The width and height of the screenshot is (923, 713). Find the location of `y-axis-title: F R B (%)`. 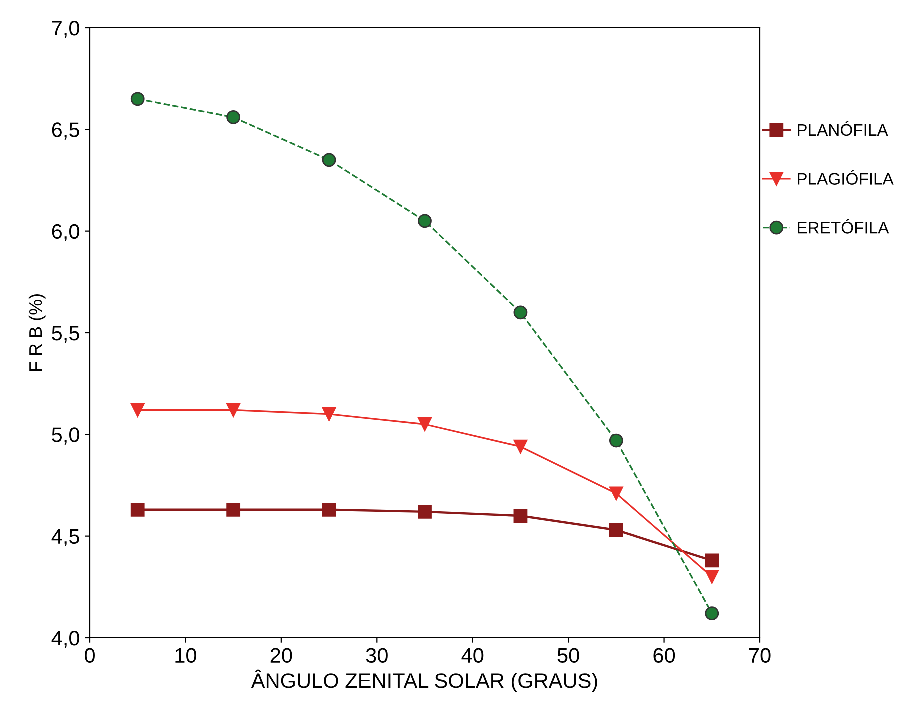

y-axis-title: F R B (%) is located at coordinates (37, 333).